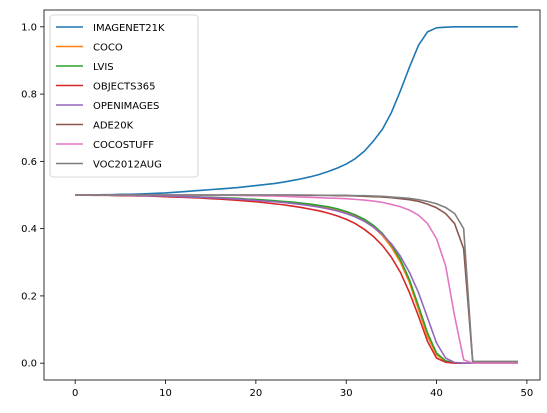 This screenshot has height=413, width=547. What do you see at coordinates (255, 393) in the screenshot?
I see `x-tick-label: 20` at bounding box center [255, 393].